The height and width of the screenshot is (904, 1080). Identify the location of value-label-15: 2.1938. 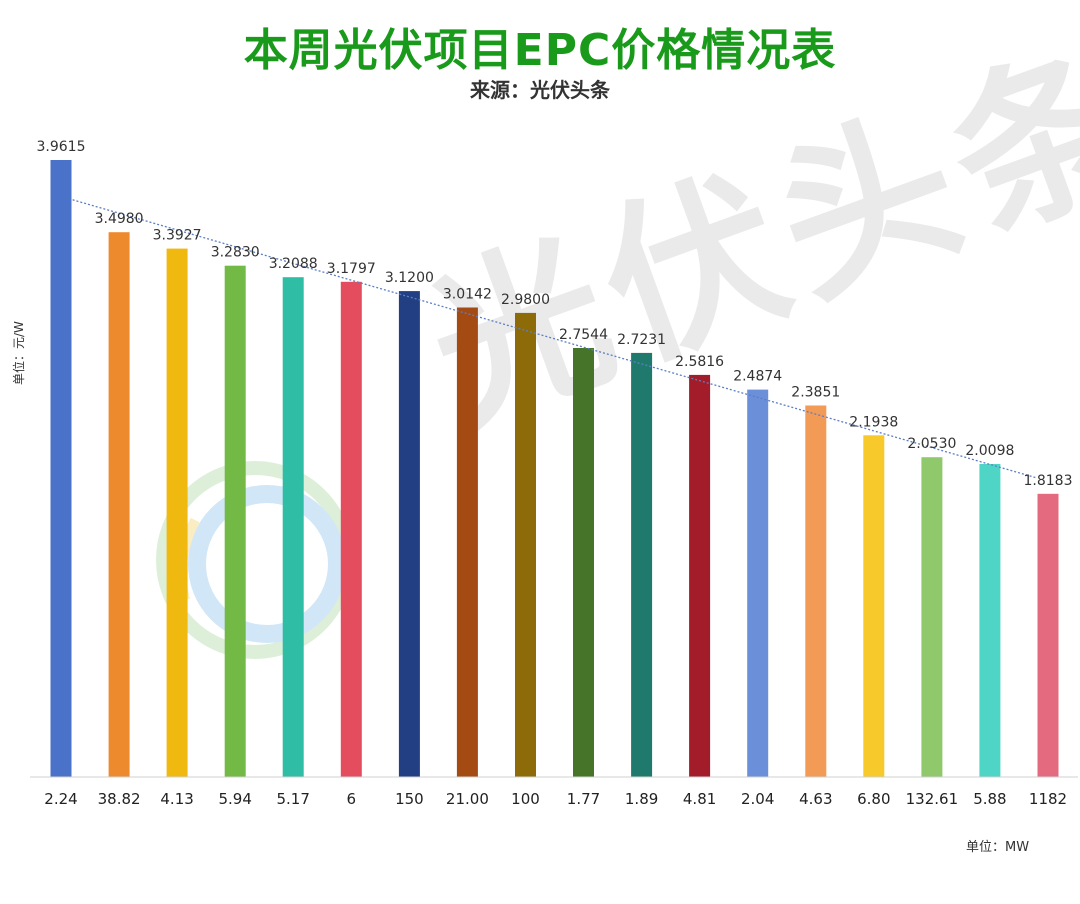
(873, 422).